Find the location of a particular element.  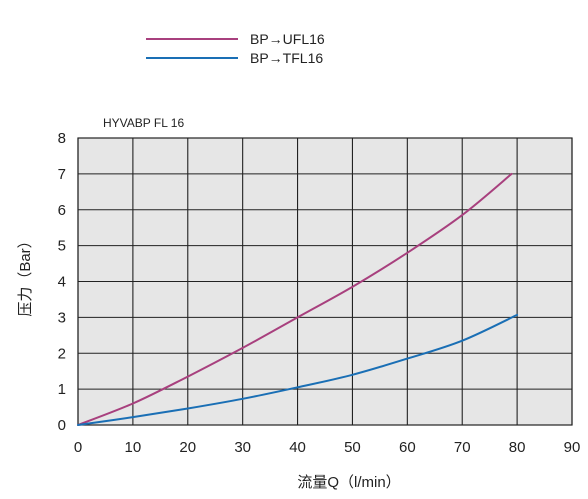

x-tick-label: 80 is located at coordinates (517, 447).